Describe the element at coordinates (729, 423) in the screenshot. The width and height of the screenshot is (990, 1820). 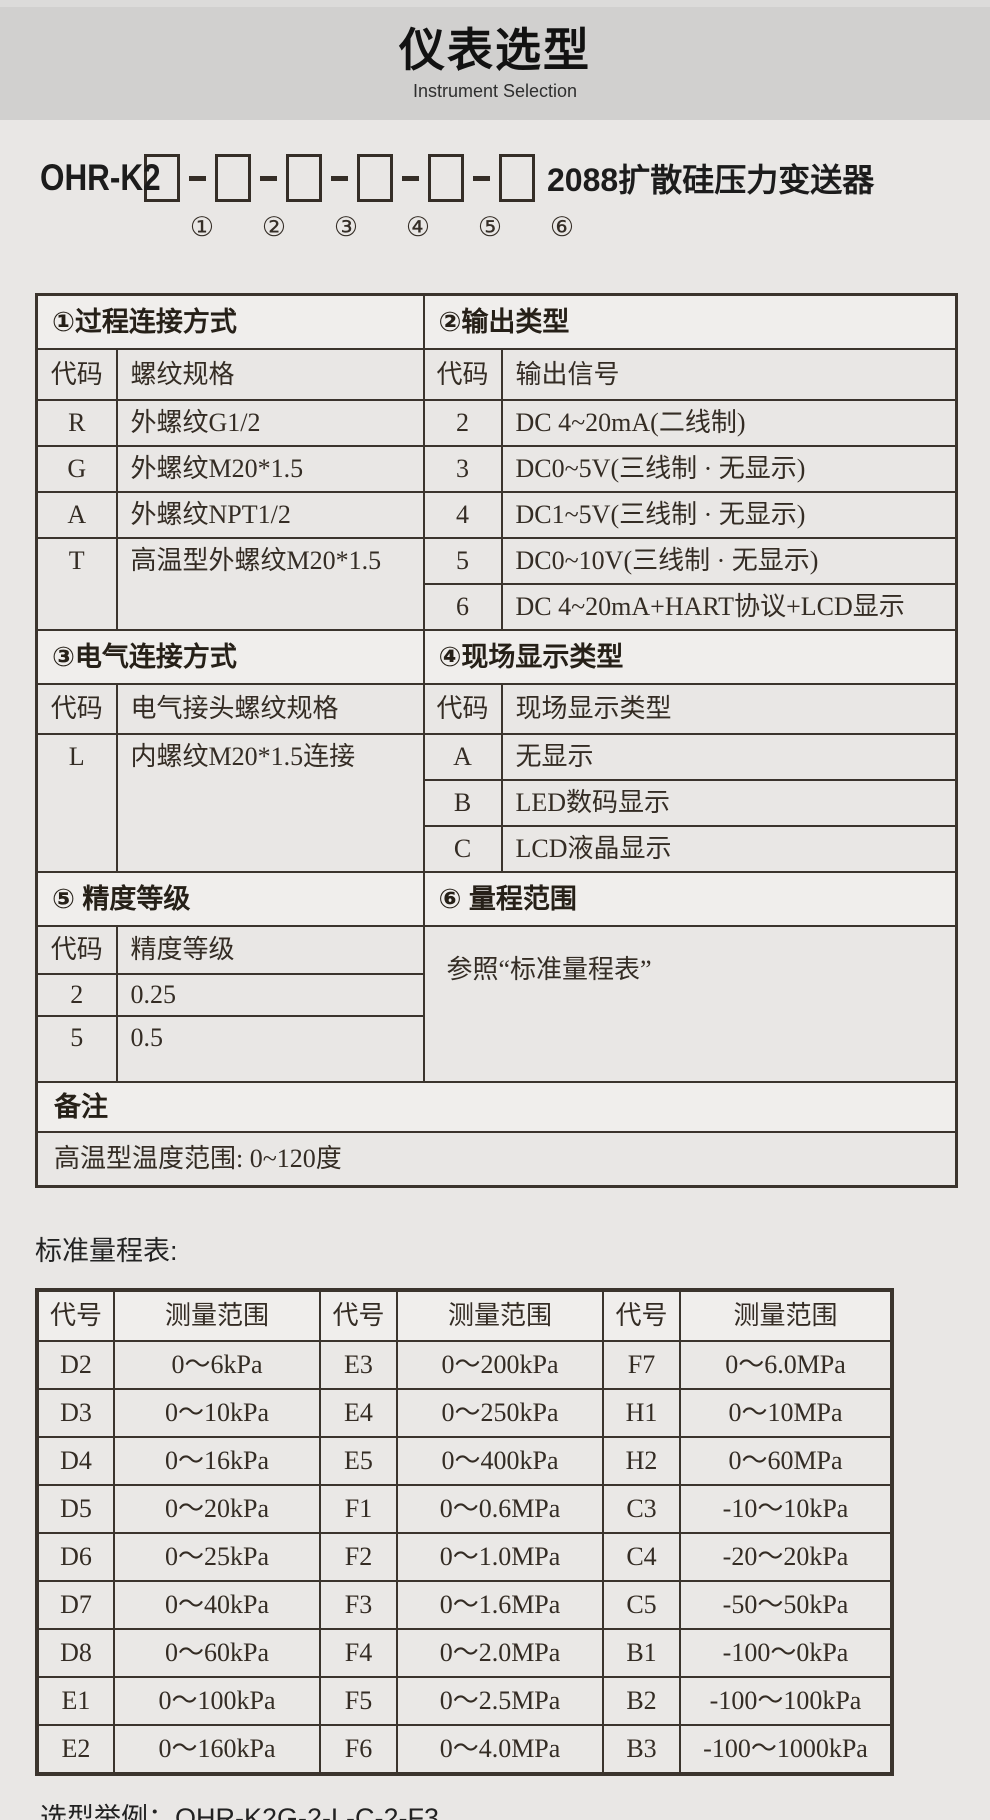
I see `desc-cell: DC 4~20mA(二线制)` at that location.